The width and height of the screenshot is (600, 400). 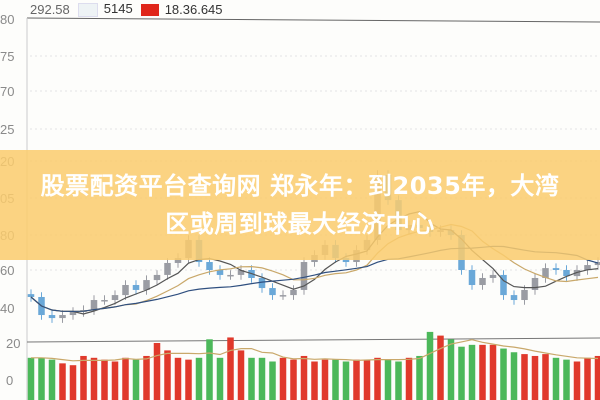 I want to click on headline-line-2: 区或周到球最大经济中心, so click(x=300, y=224).